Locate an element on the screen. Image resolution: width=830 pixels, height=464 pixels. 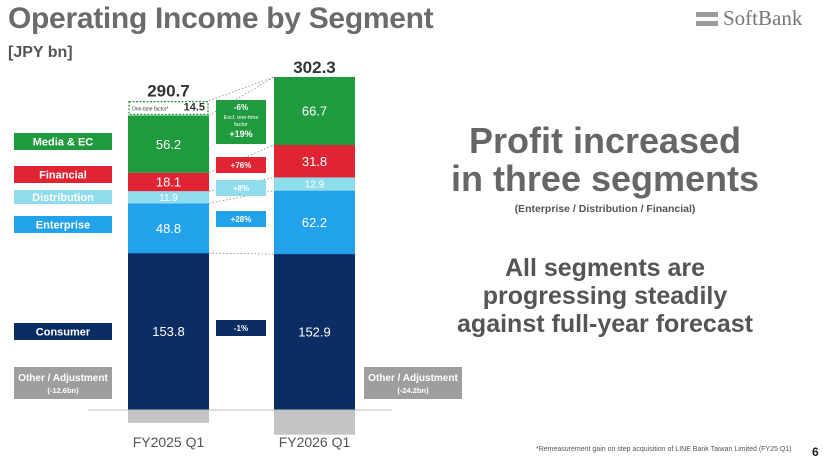
change-note: factor is located at coordinates (241, 125).